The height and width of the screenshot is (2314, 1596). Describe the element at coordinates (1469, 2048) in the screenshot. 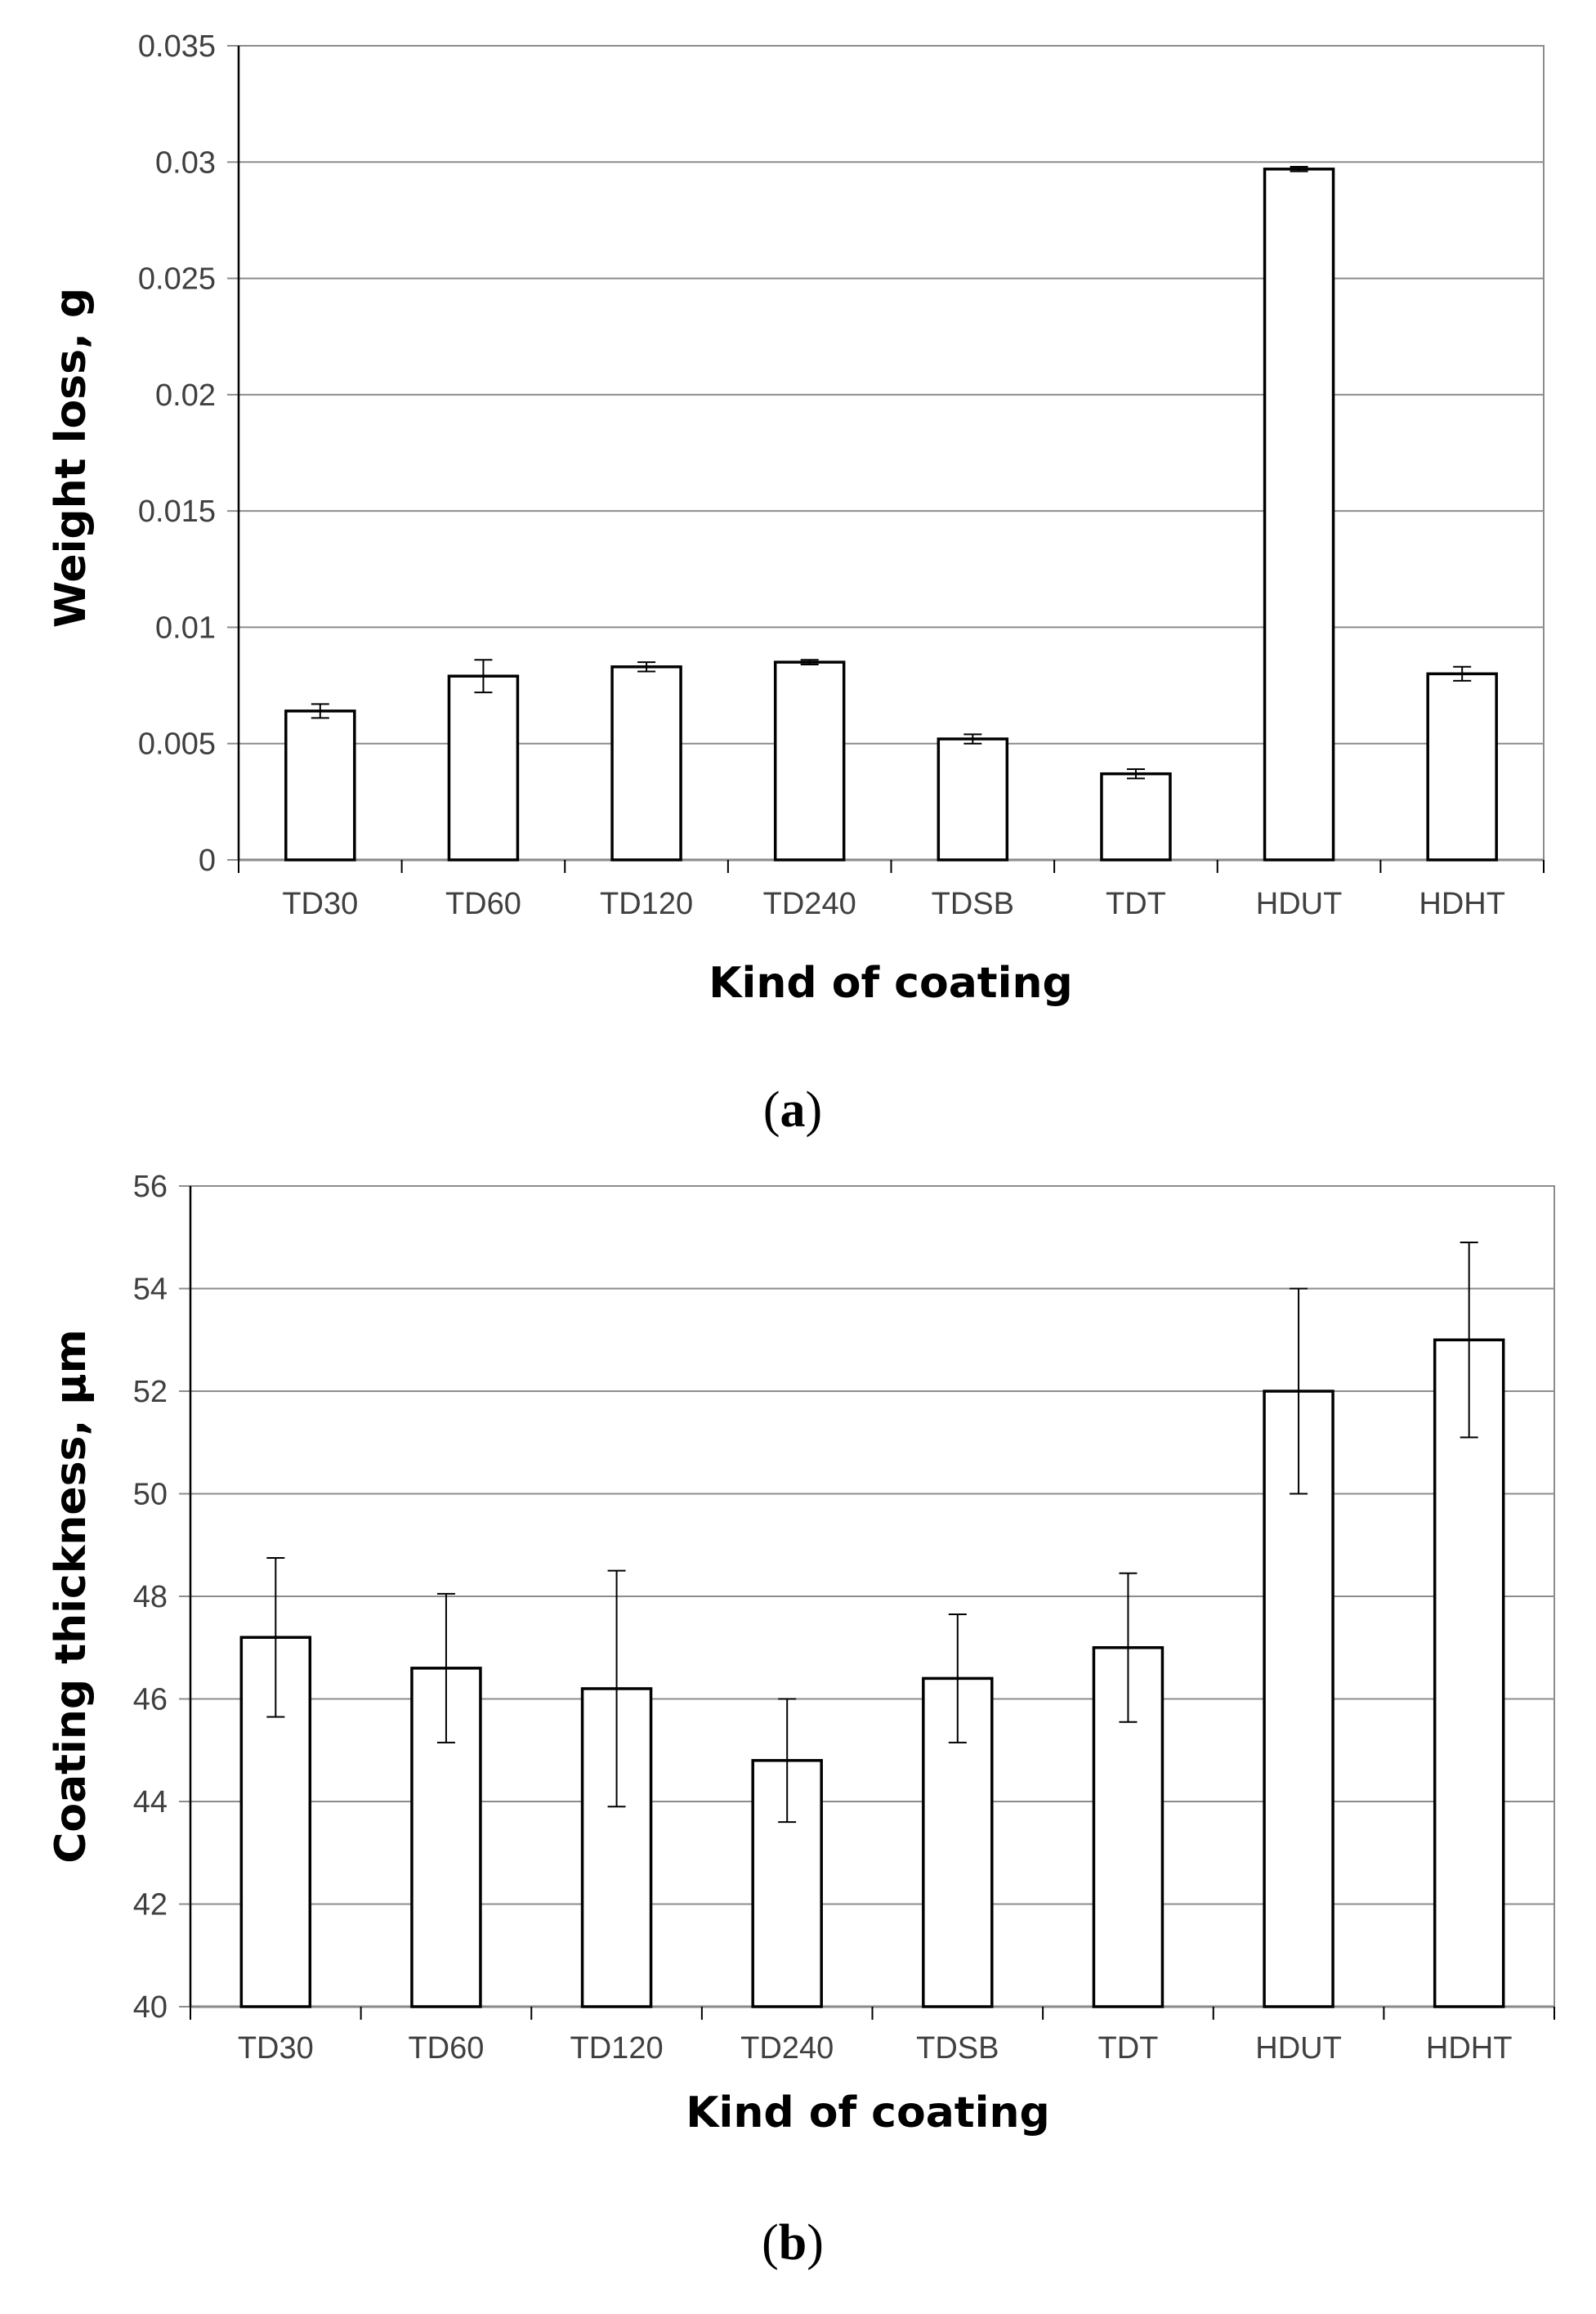

I see `chart-b-x-tick-label: HDHT` at that location.